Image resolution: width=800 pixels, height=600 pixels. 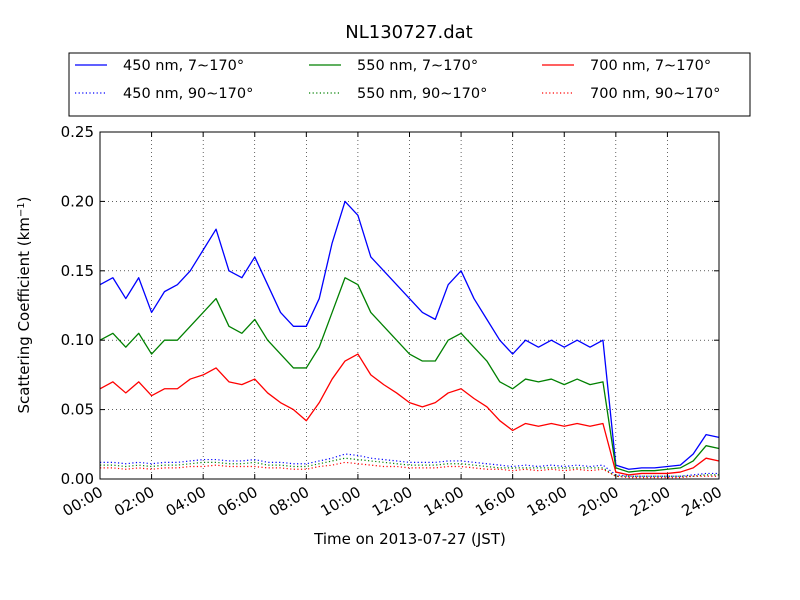 I want to click on legend-label: 550 nm, 7∼170°, so click(x=417, y=66).